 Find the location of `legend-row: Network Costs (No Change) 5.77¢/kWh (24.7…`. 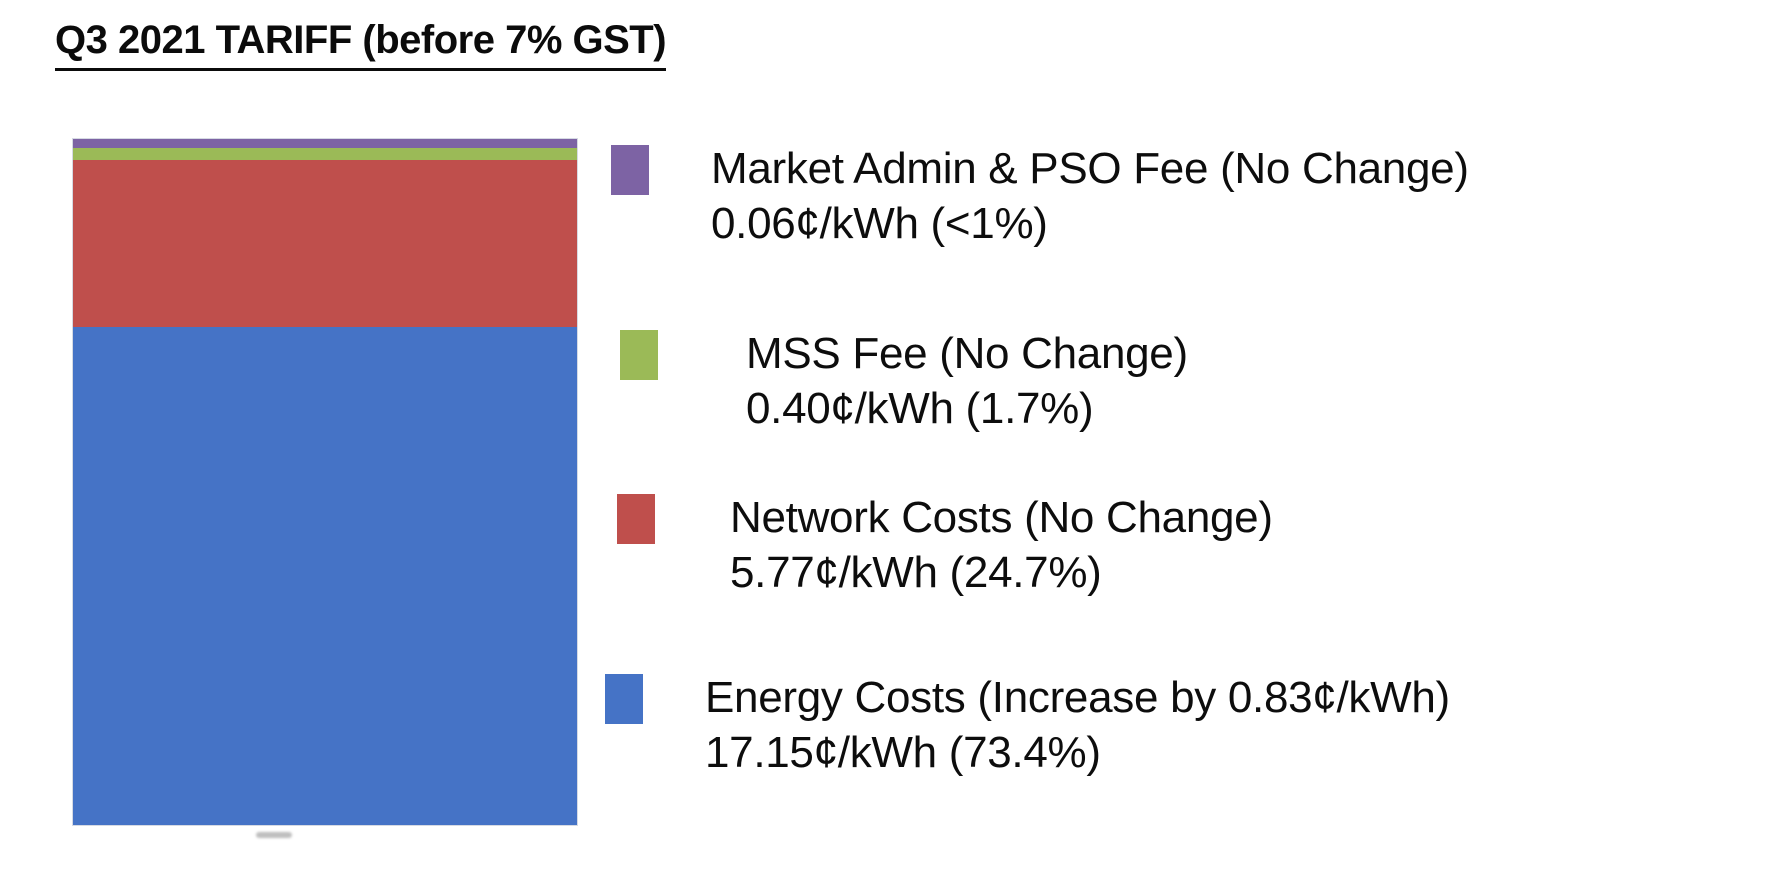

legend-row: Network Costs (No Change) 5.77¢/kWh (24.7… is located at coordinates (945, 545).